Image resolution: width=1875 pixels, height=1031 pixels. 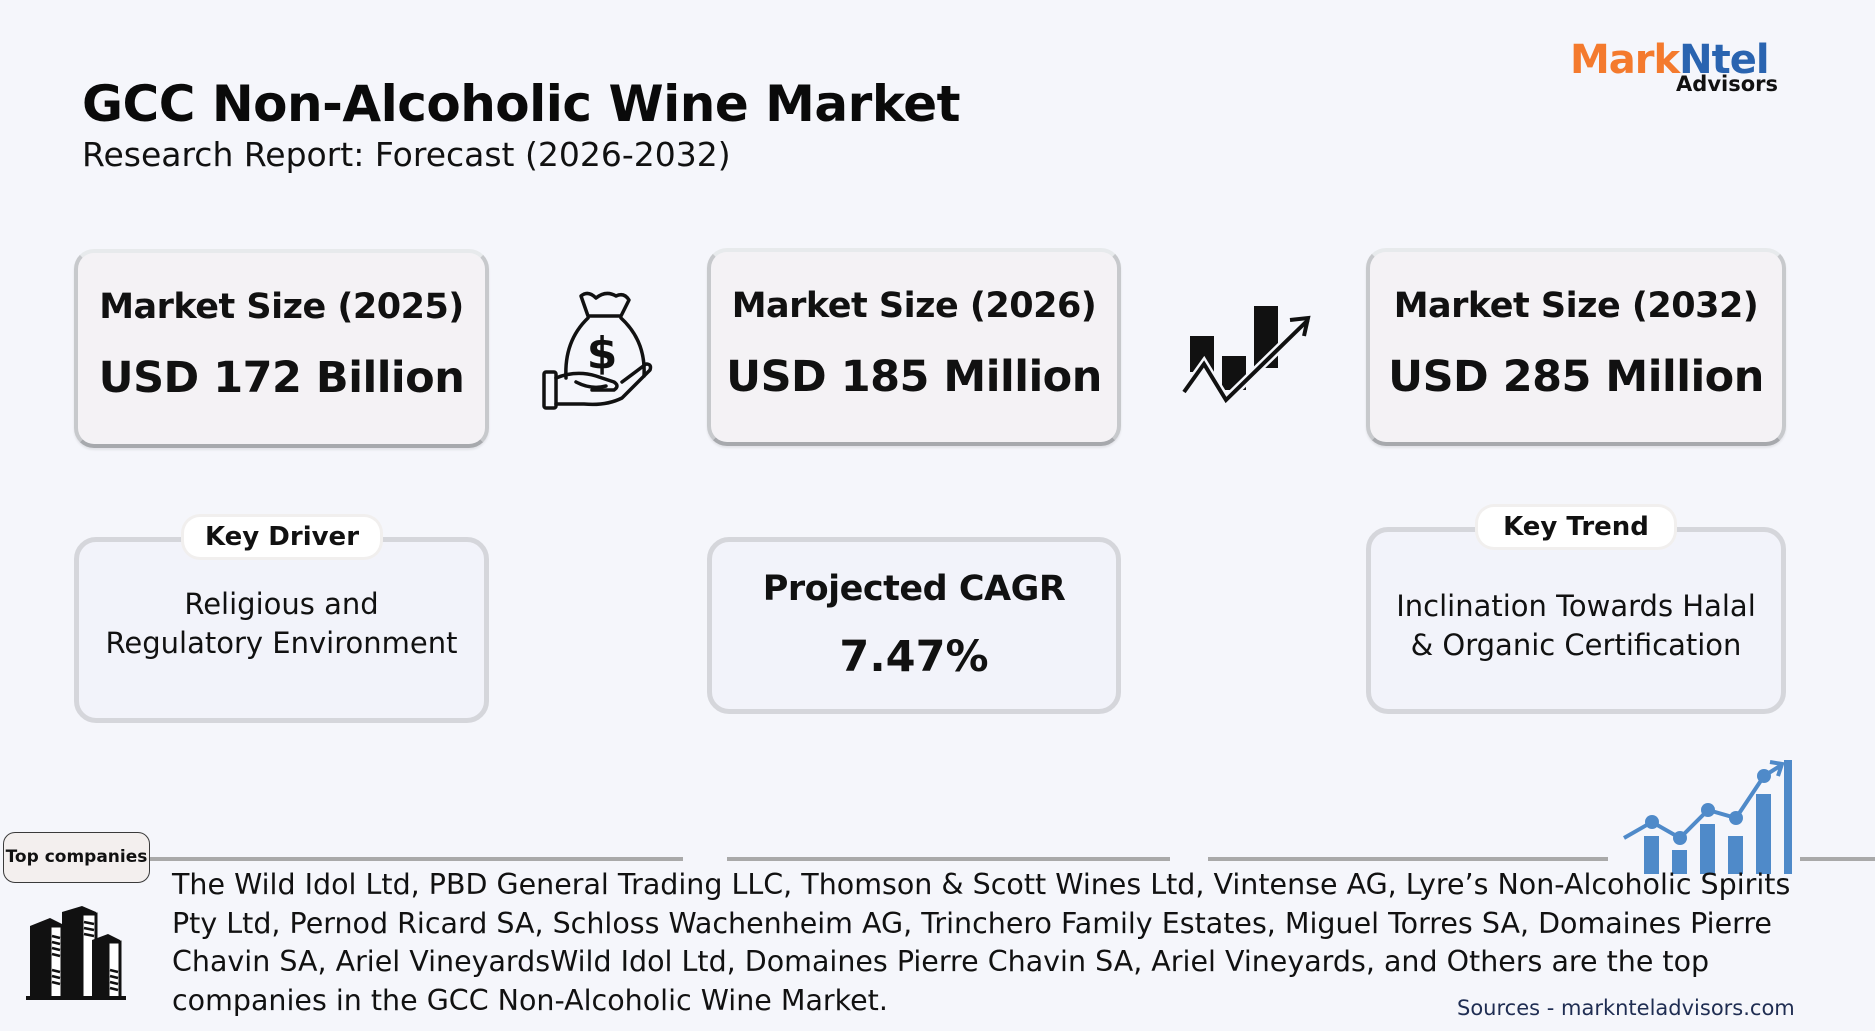 I want to click on projected-cagr-card: Projected CAGR 7.47%, so click(x=914, y=625).